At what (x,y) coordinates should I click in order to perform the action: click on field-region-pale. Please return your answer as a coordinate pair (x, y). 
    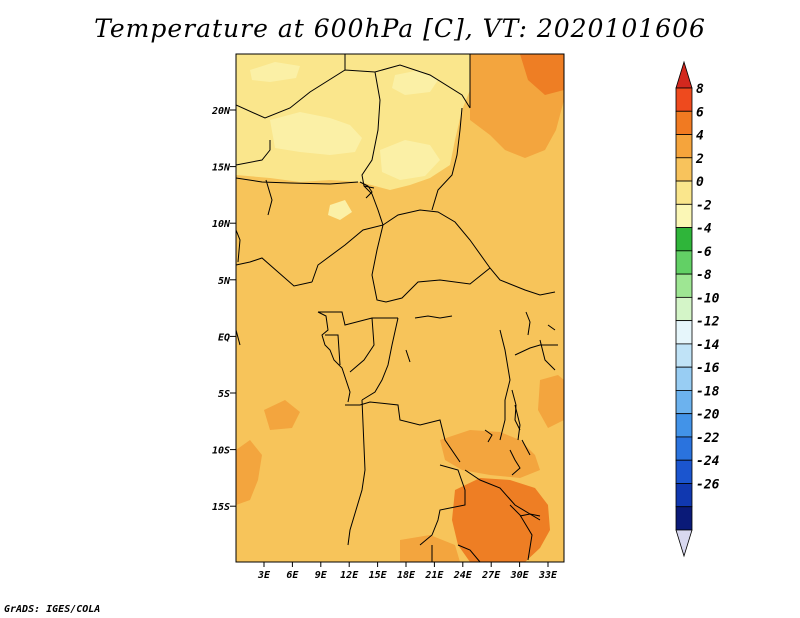
    Looking at the image, I should click on (345, 141).